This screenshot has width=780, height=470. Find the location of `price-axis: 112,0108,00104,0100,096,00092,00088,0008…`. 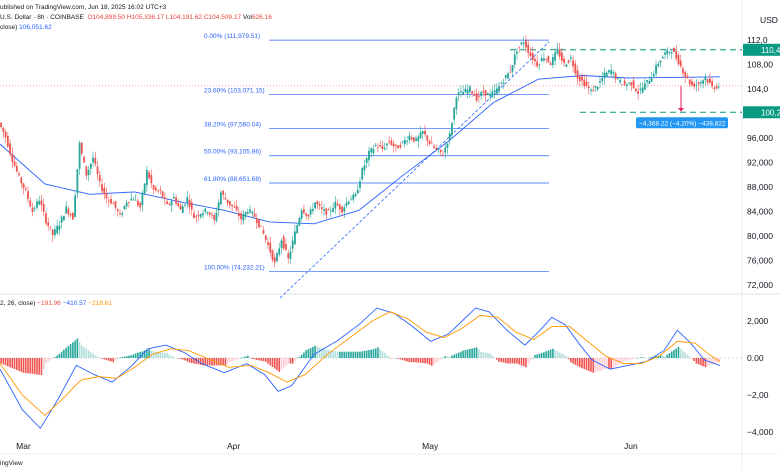

price-axis: 112,0108,00104,0100,096,00092,00088,0008… is located at coordinates (760, 162).